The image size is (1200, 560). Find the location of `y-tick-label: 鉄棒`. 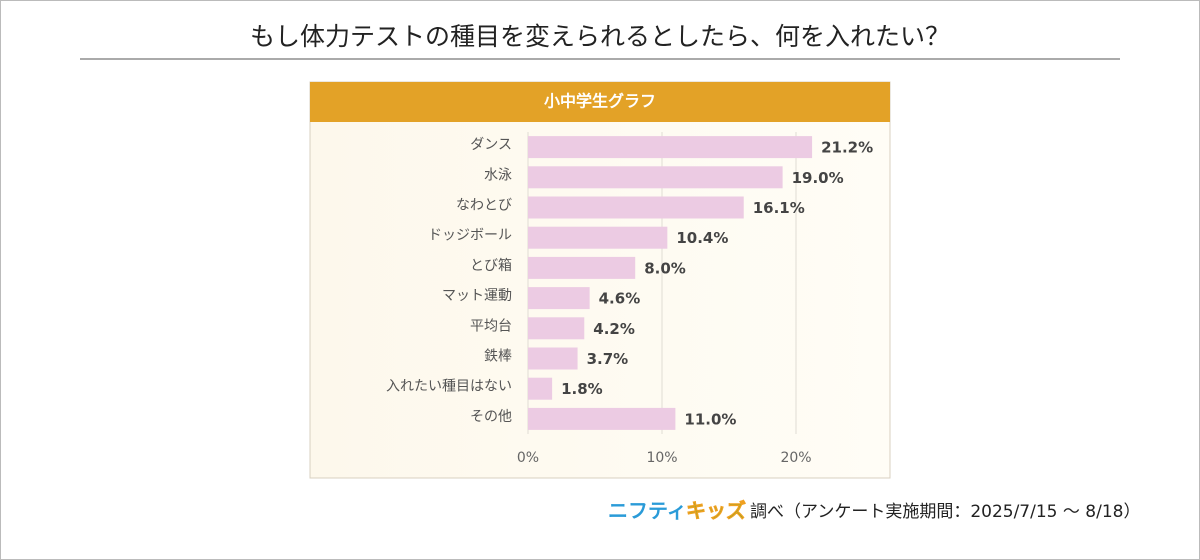

y-tick-label: 鉄棒 is located at coordinates (498, 357).